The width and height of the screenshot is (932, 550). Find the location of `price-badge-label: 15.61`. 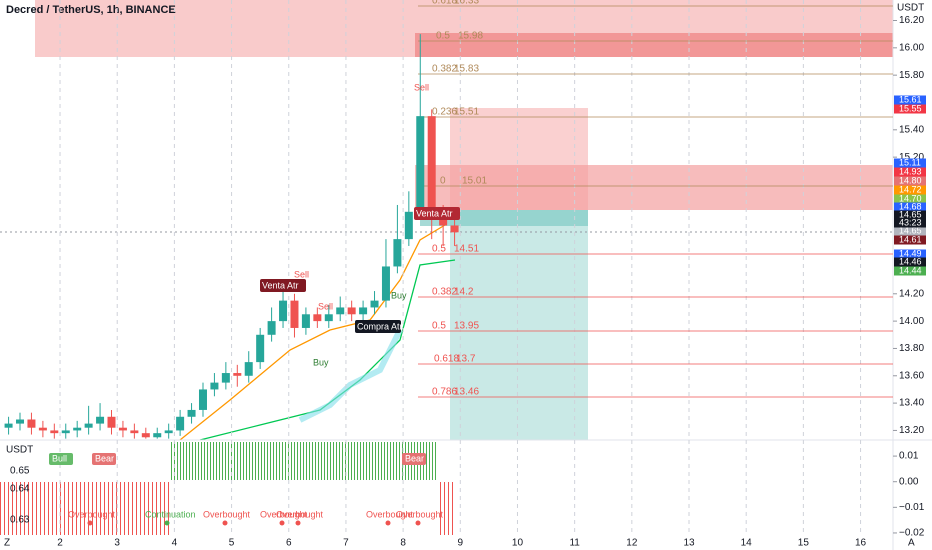

price-badge-label: 15.61 is located at coordinates (910, 99).